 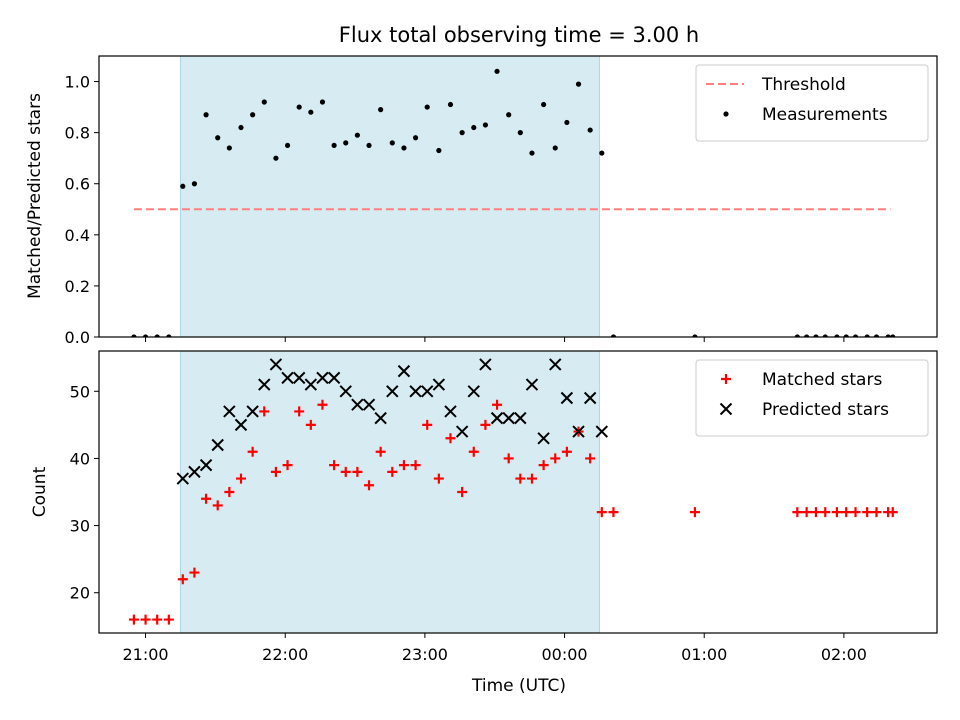 What do you see at coordinates (518, 686) in the screenshot?
I see `x-axis-label: Time (UTC)` at bounding box center [518, 686].